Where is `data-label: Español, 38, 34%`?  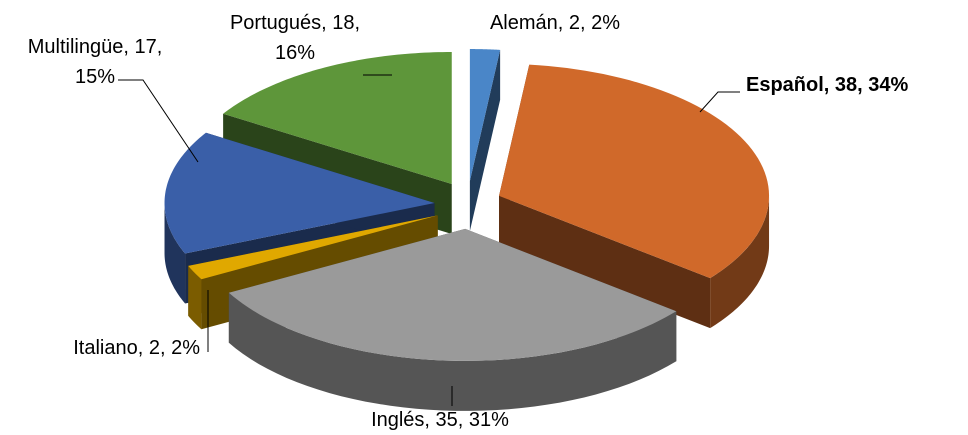
data-label: Español, 38, 34% is located at coordinates (827, 85).